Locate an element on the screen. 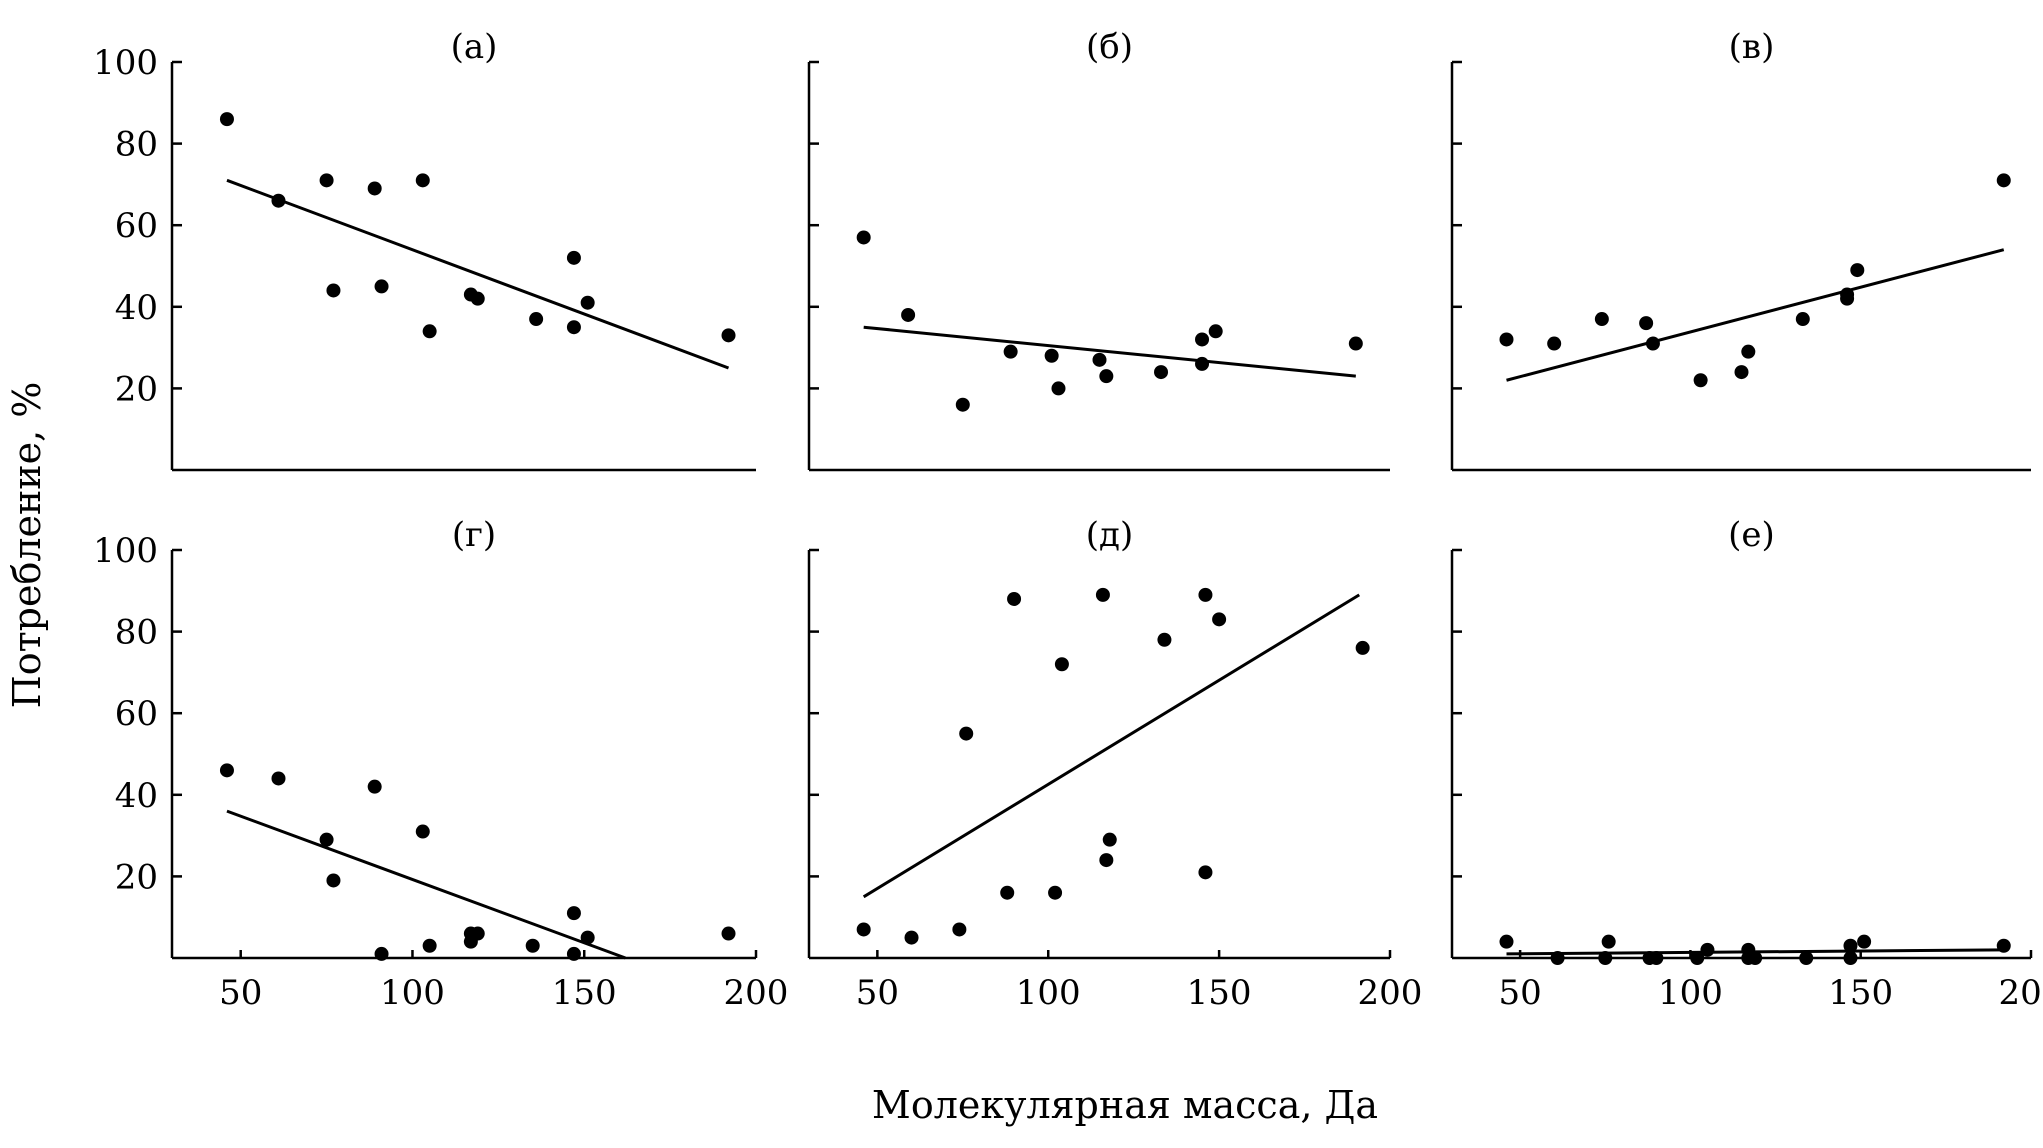 The width and height of the screenshot is (2043, 1148). panel-label: (д) is located at coordinates (1109, 535).